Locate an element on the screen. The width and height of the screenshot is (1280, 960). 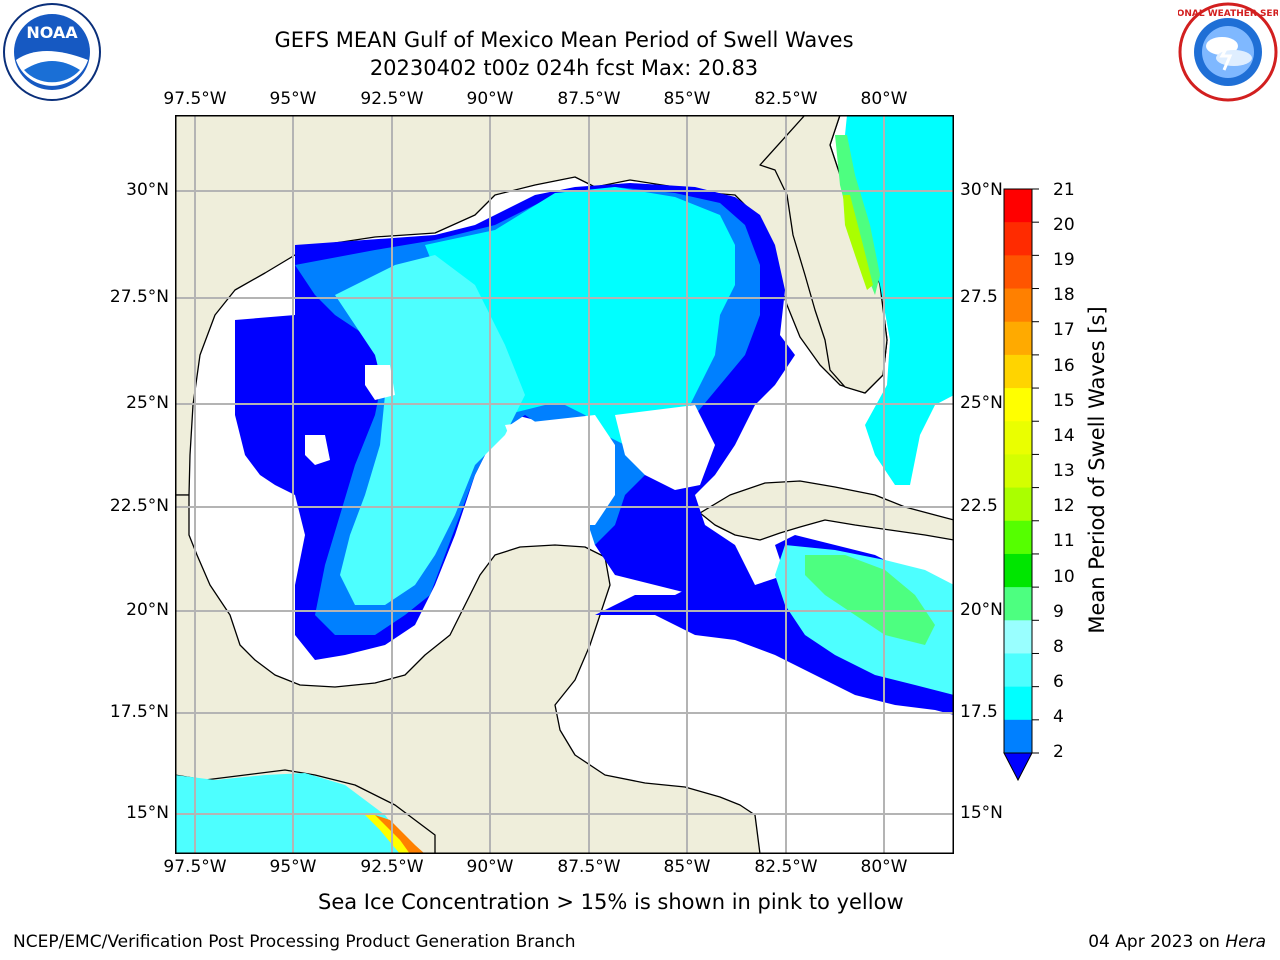
lon-label-bottom: 97.5°W is located at coordinates (194, 867).